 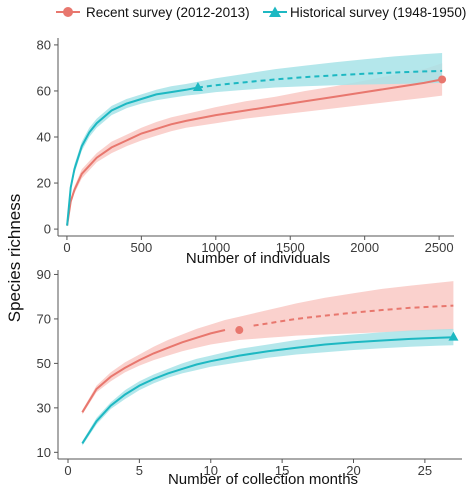 What do you see at coordinates (44, 137) in the screenshot?
I see `y-tick-label: 40` at bounding box center [44, 137].